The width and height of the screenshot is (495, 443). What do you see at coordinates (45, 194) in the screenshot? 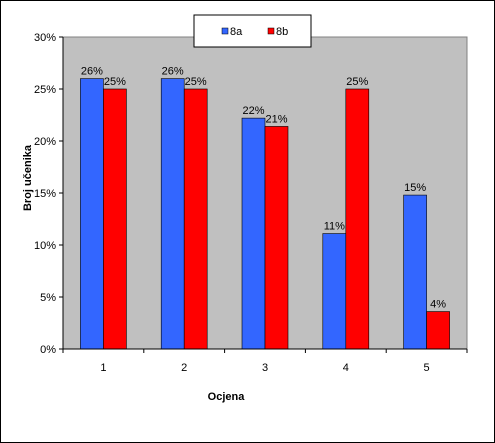
I see `y-tick-label: 15%` at bounding box center [45, 194].